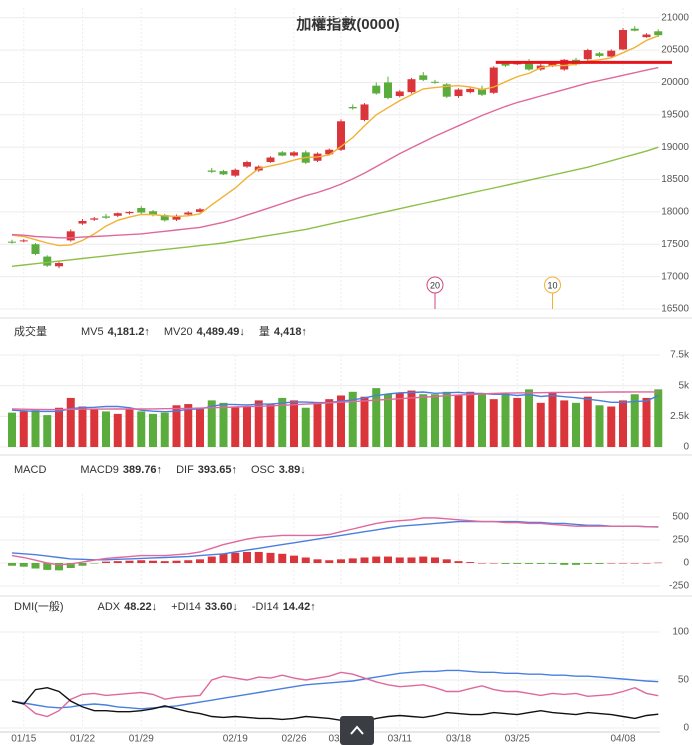 Image resolution: width=692 pixels, height=745 pixels. Describe the element at coordinates (347, 24) in the screenshot. I see `chart-title: 加權指數(0000)` at that location.